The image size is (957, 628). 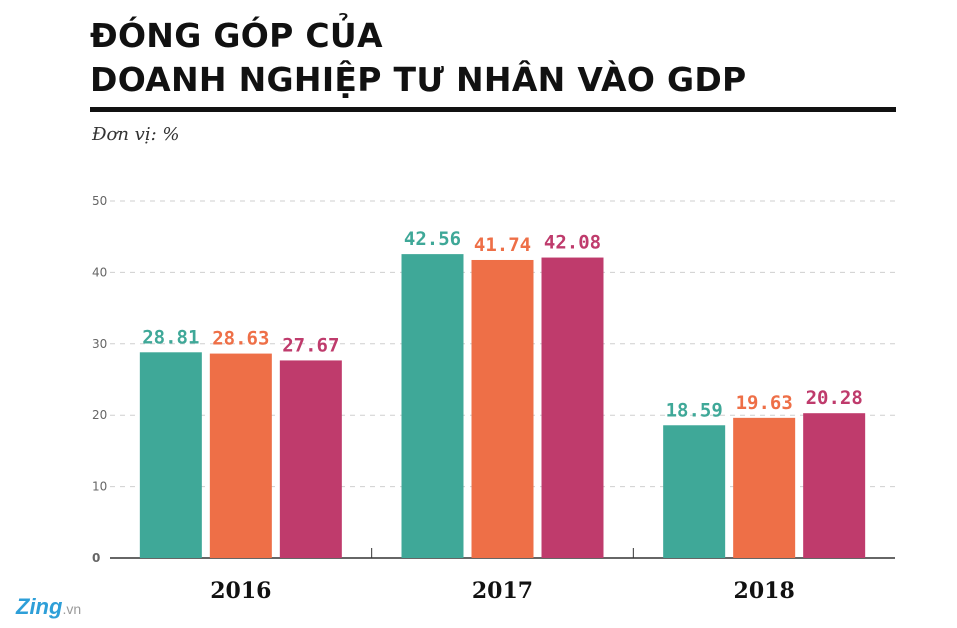 What do you see at coordinates (502, 591) in the screenshot?
I see `x-tick-label: 2017` at bounding box center [502, 591].